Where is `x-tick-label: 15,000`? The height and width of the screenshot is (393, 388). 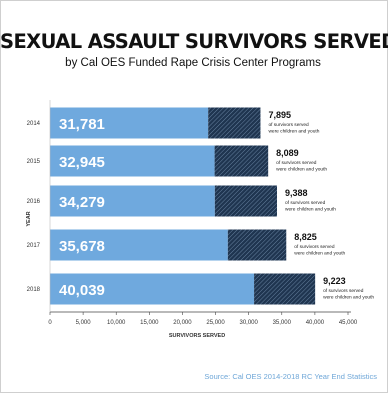
x-tick-label: 15,000 is located at coordinates (149, 323).